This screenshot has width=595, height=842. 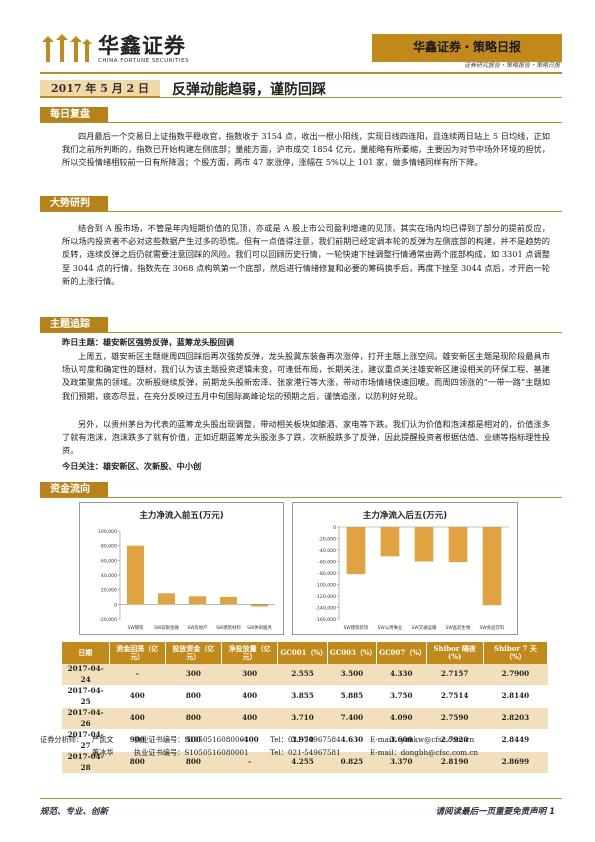 I want to click on company-name-en: CHINA FORTUNE SECURITIES, so click(x=144, y=61).